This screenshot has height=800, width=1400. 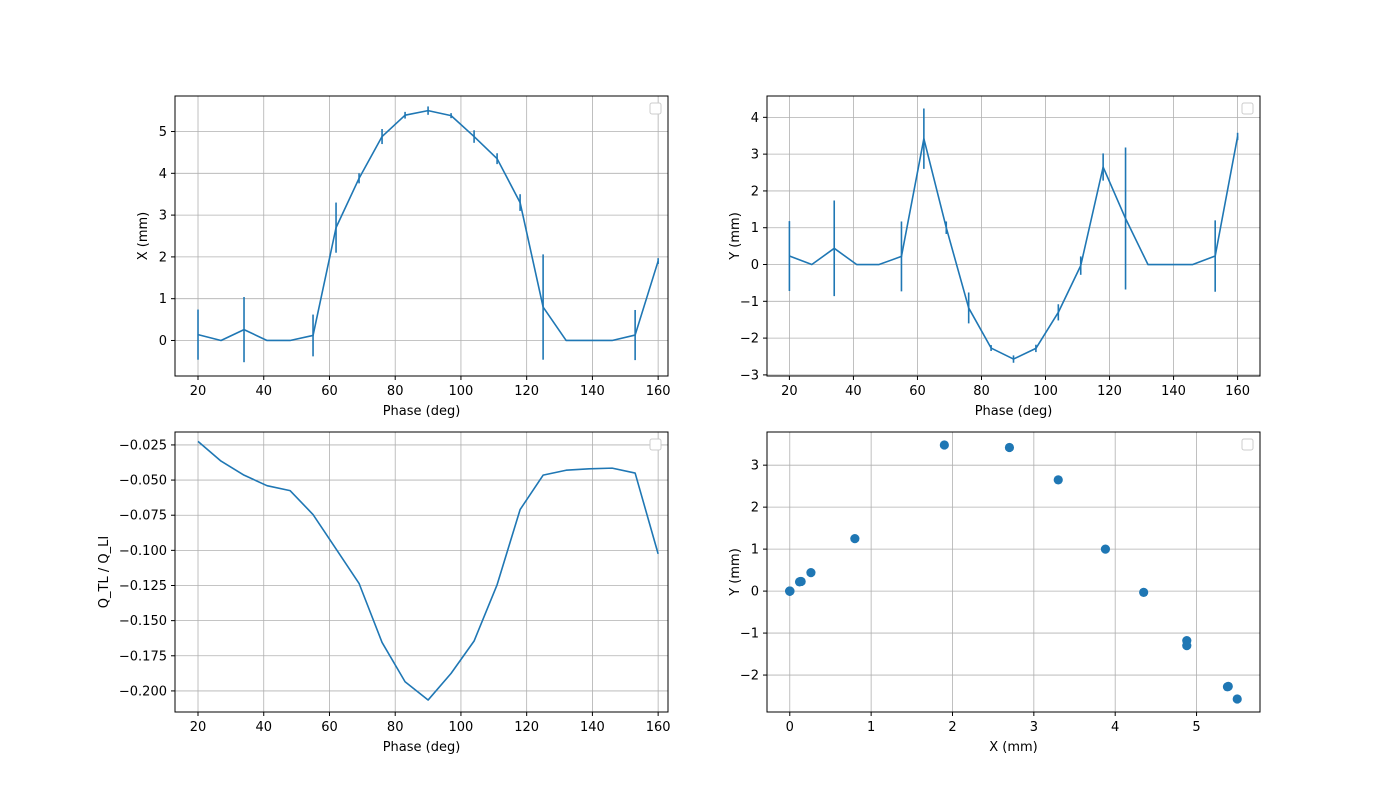 I want to click on x-tick-label: 3, so click(x=1034, y=727).